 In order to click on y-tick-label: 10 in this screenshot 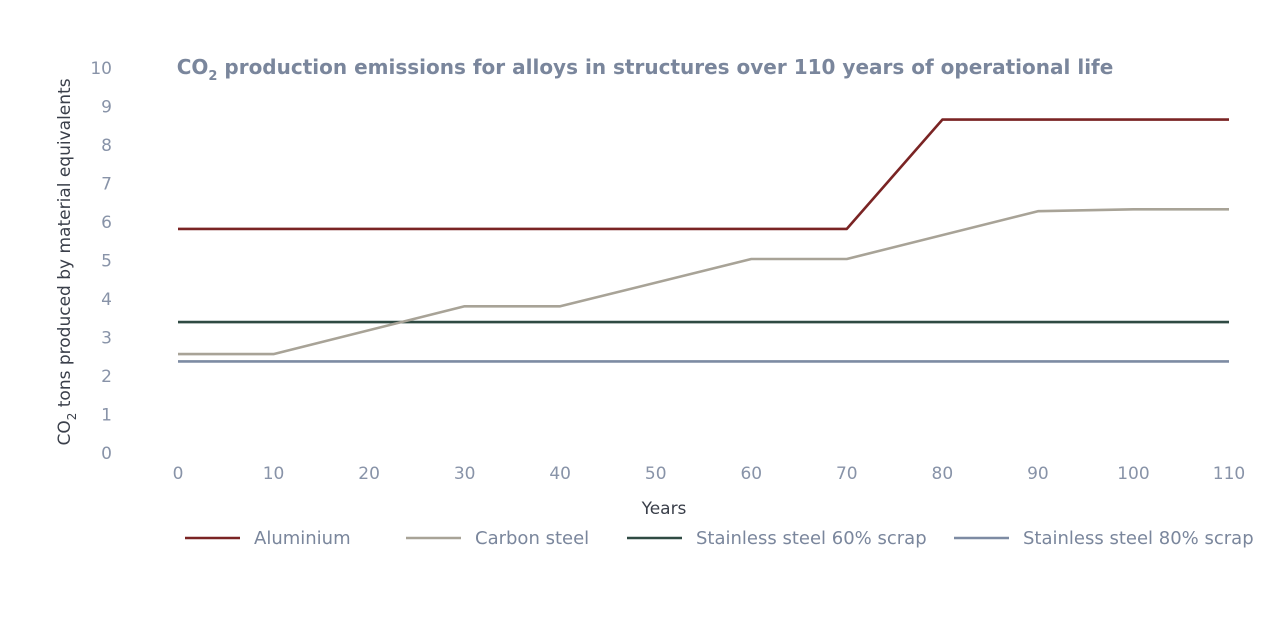, I will do `click(101, 69)`.